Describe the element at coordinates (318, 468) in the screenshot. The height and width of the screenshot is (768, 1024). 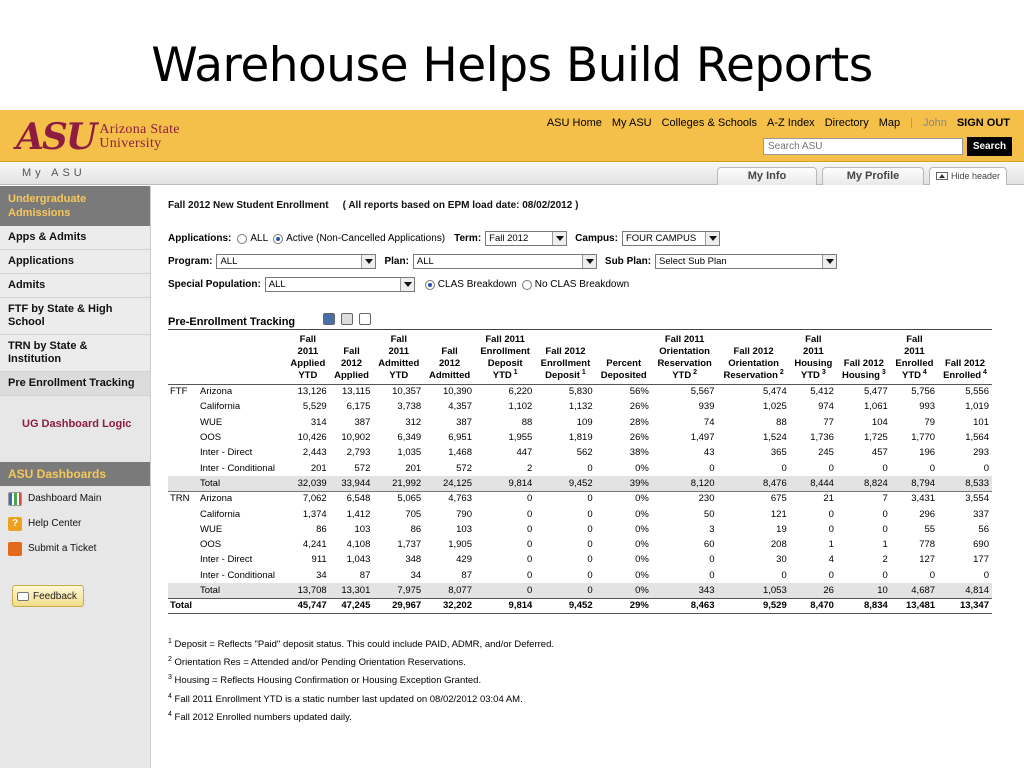
I see `table-cell: 201` at that location.